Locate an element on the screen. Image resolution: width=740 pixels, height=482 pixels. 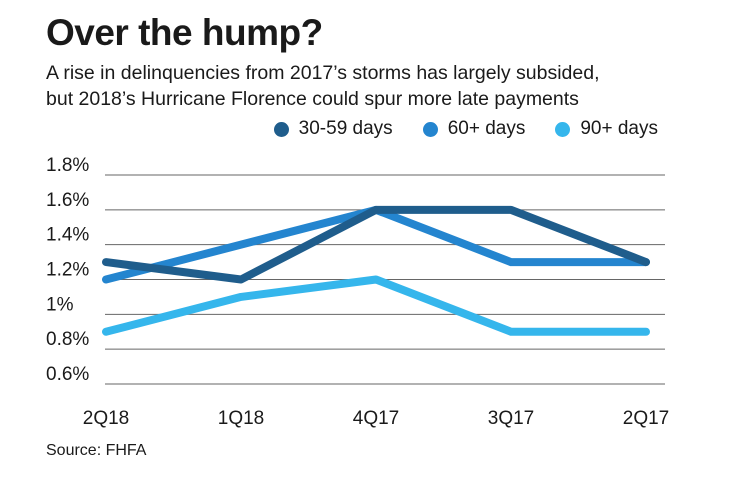
legend-item-30-59-days: 30-59 days is located at coordinates (333, 129).